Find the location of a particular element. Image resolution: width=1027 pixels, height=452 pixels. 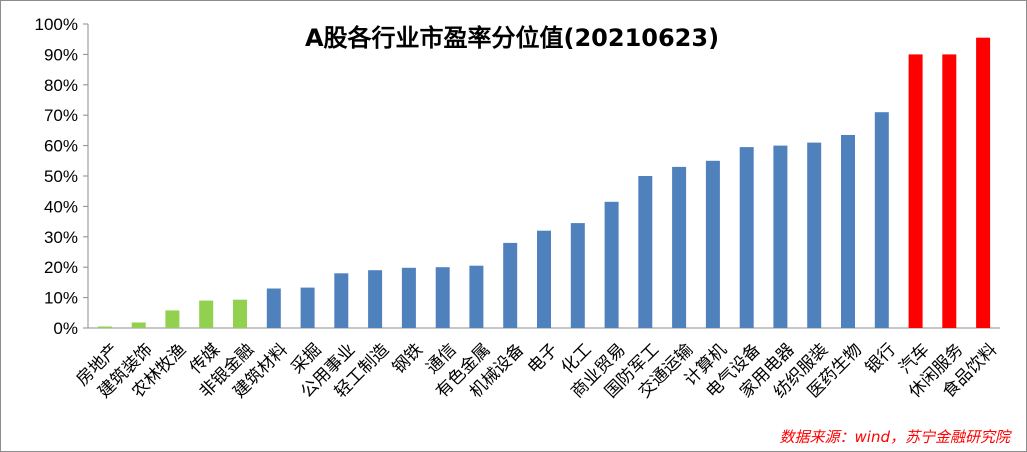

x-tick-label: 银行 is located at coordinates (881, 359).